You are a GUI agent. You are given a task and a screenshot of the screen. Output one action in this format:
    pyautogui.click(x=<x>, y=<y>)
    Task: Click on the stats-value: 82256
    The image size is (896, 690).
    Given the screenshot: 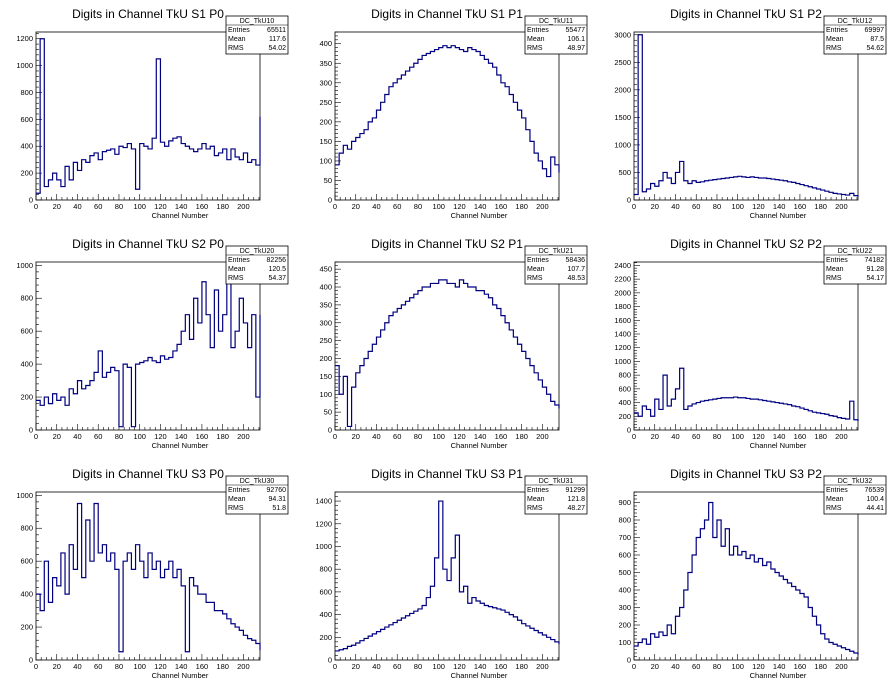 What is the action you would take?
    pyautogui.click(x=277, y=260)
    